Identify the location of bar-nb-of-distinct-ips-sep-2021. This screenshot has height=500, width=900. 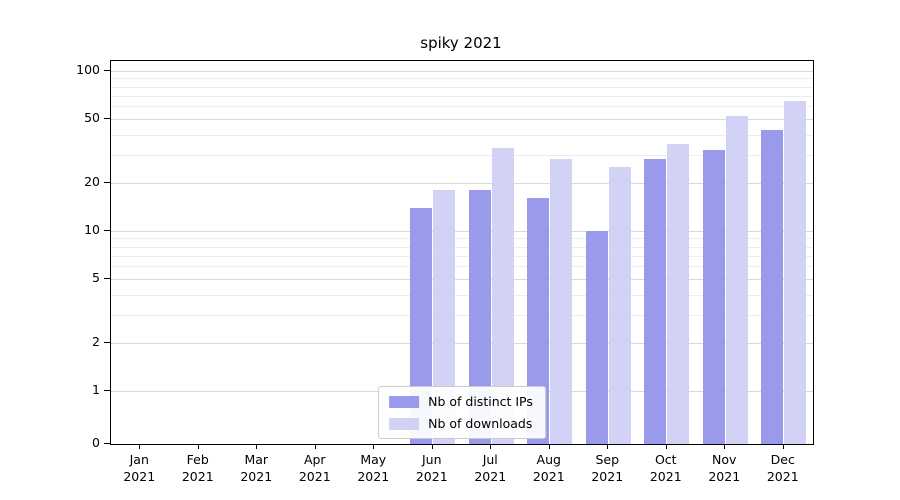
(596, 337).